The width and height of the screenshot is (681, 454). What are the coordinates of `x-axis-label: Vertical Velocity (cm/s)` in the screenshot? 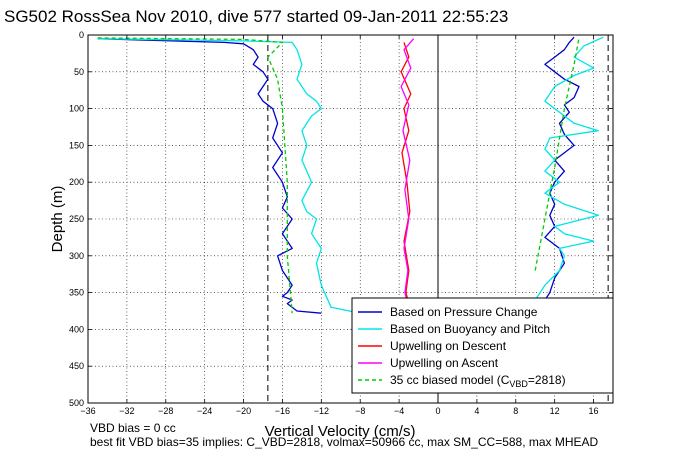 It's located at (340, 431).